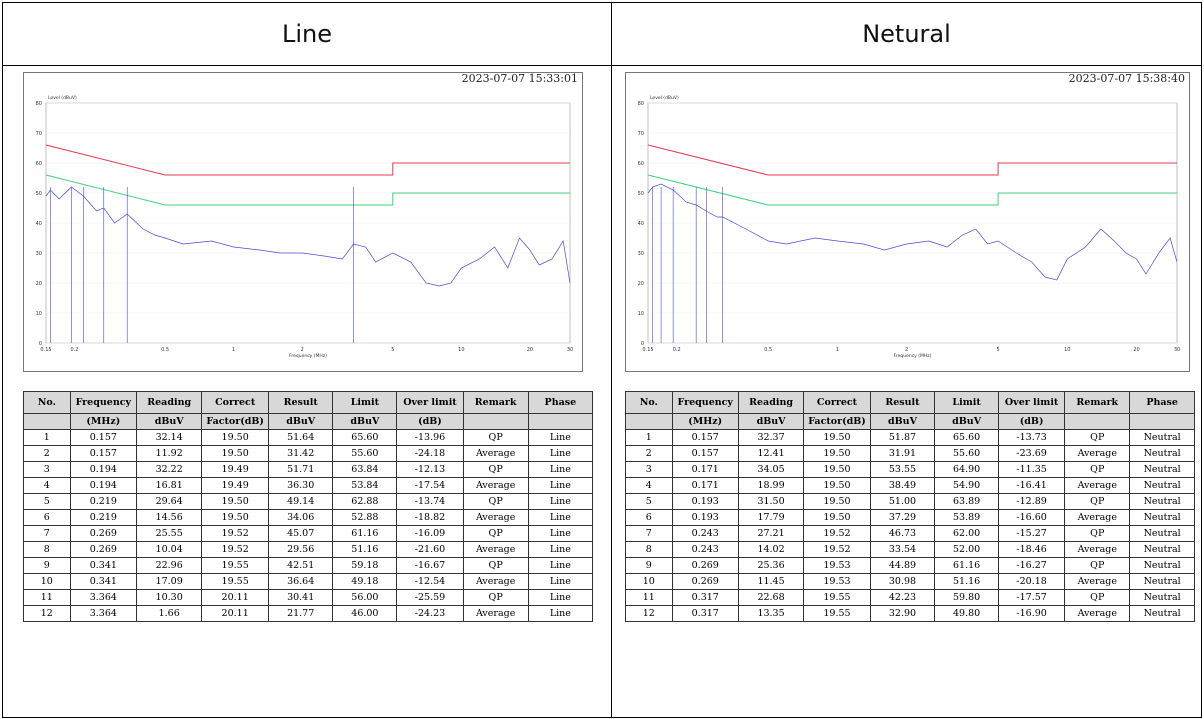  I want to click on table-row: 3 0.194 32.22 19.49 51.71 63.84 -12.13 QP Line, so click(308, 469).